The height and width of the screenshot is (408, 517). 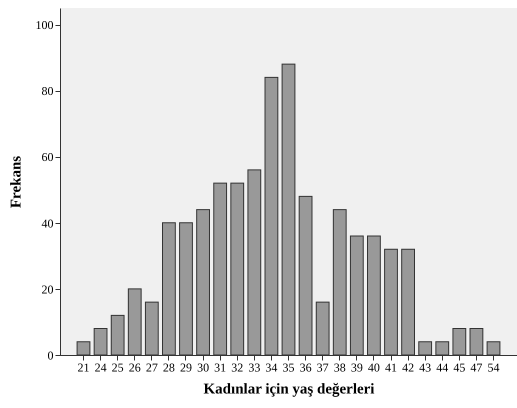 What do you see at coordinates (322, 367) in the screenshot?
I see `x-tick-label: 37` at bounding box center [322, 367].